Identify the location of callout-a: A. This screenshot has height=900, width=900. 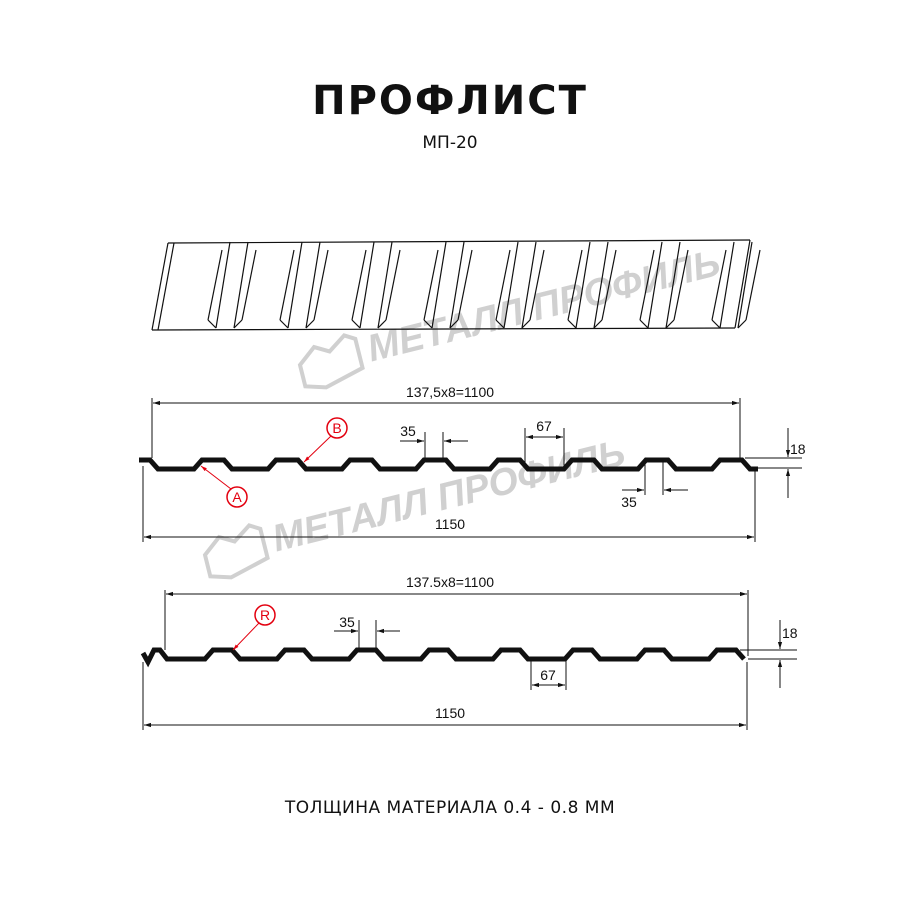
(224, 486).